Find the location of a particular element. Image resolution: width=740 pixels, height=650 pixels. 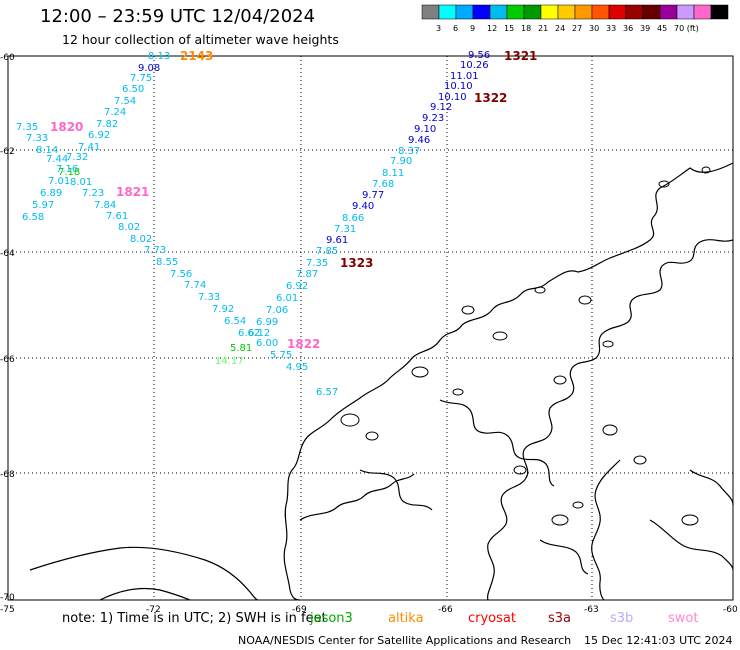

wave-height-label: 8.11 is located at coordinates (393, 173).